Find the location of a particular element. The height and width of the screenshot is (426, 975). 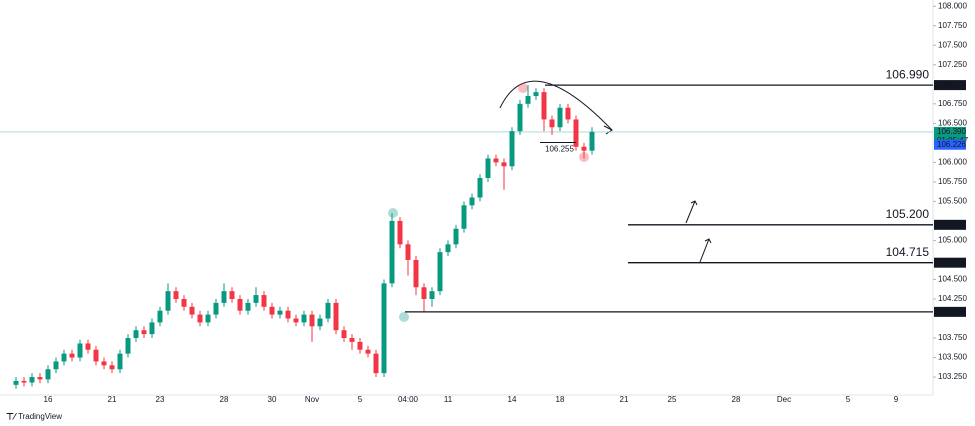

x-tick-label: 14 is located at coordinates (512, 399).